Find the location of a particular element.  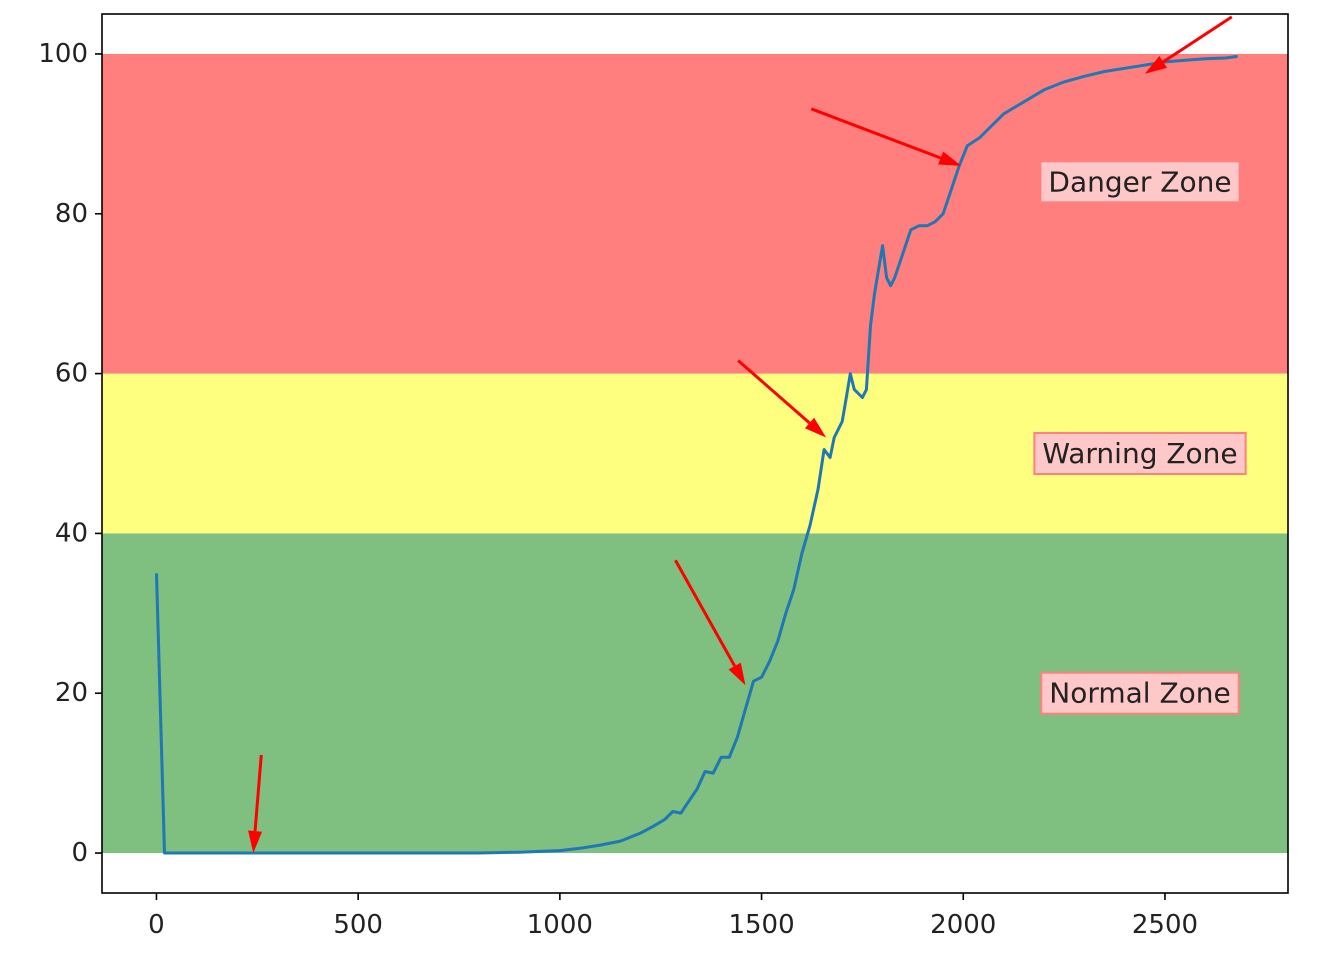

y-axis-ticks: 0 20 40 60 80 100 is located at coordinates (70, 453).